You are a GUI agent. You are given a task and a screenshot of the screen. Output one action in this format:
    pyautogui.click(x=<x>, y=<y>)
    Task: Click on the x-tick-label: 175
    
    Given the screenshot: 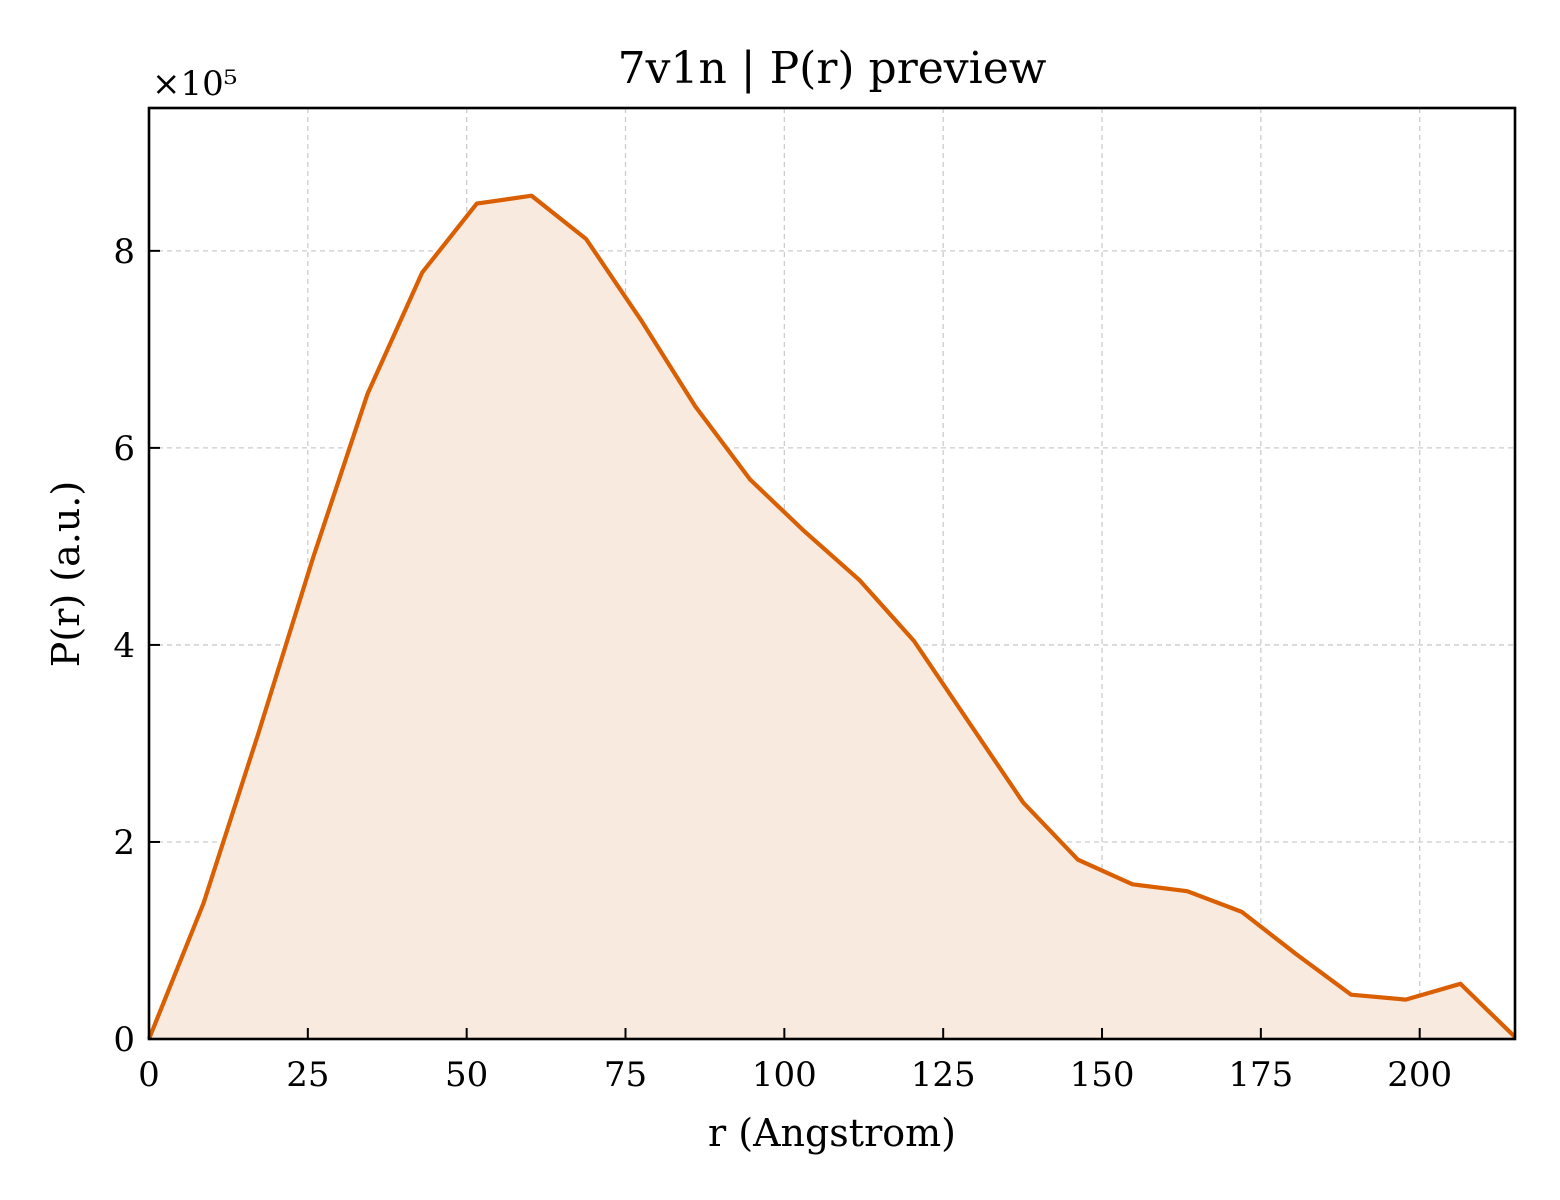 What is the action you would take?
    pyautogui.click(x=1260, y=1075)
    